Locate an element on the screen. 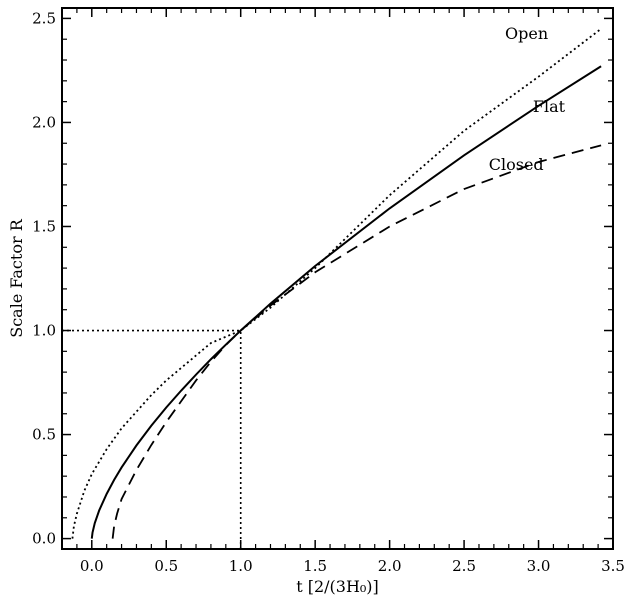  y-tick-label: 1.5 is located at coordinates (44, 226).